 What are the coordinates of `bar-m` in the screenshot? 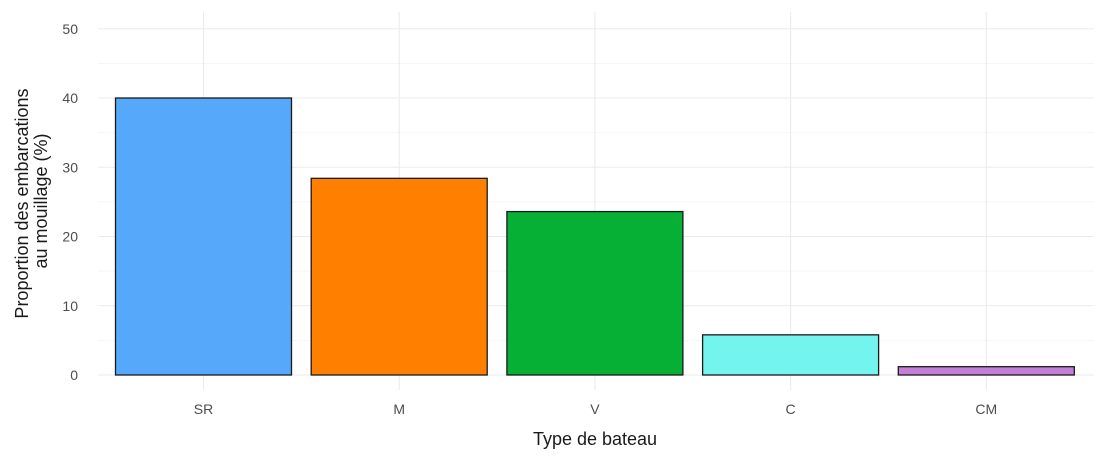 It's located at (399, 276).